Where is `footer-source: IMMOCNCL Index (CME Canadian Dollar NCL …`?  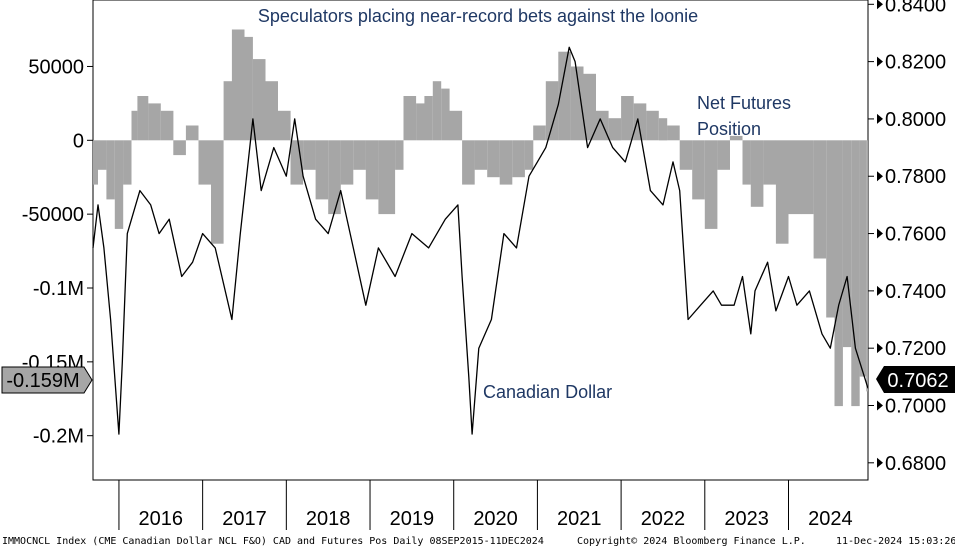
footer-source: IMMOCNCL Index (CME Canadian Dollar NCL … is located at coordinates (273, 541).